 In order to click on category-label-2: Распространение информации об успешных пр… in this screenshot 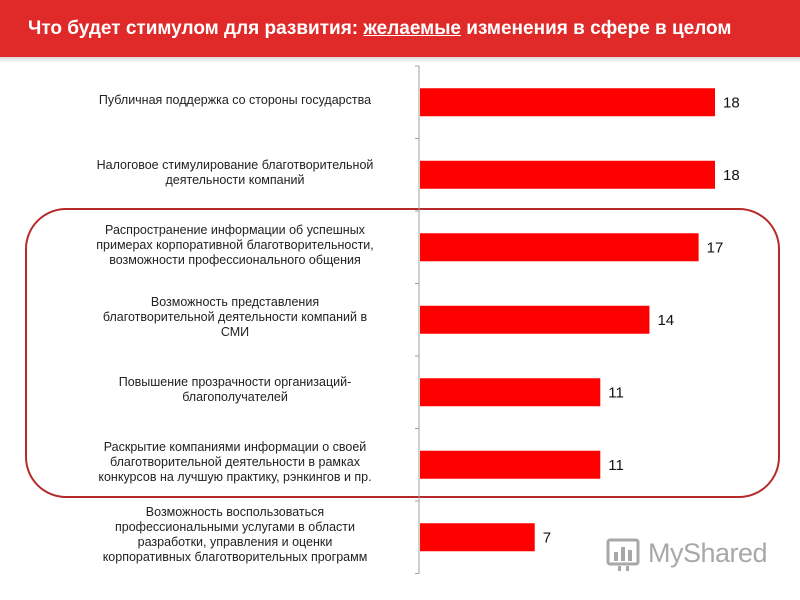, I will do `click(235, 244)`.